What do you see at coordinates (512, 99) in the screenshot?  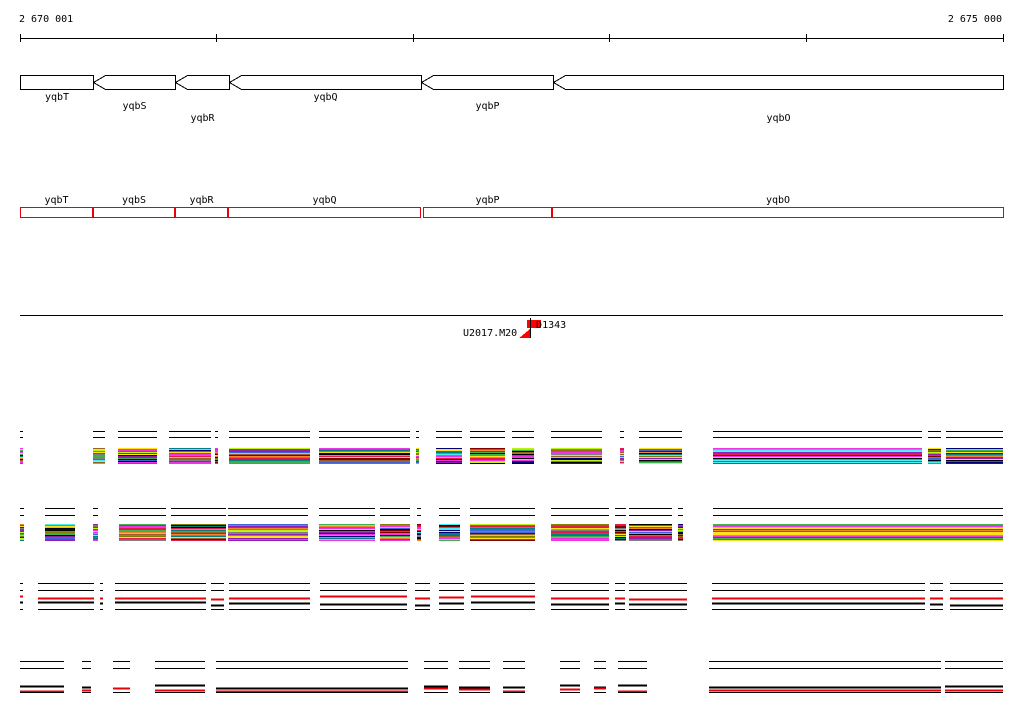 I see `gene-track: yqbT yqbS yqbR yqbQ yqbP yqbO` at bounding box center [512, 99].